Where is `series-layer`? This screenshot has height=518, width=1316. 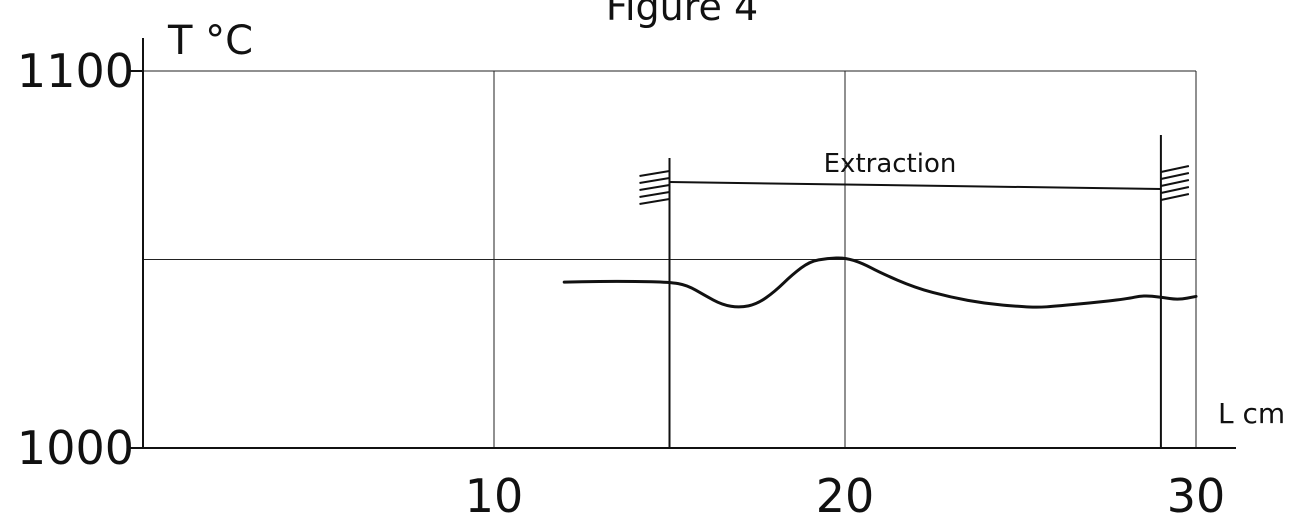
series-layer is located at coordinates (880, 282).